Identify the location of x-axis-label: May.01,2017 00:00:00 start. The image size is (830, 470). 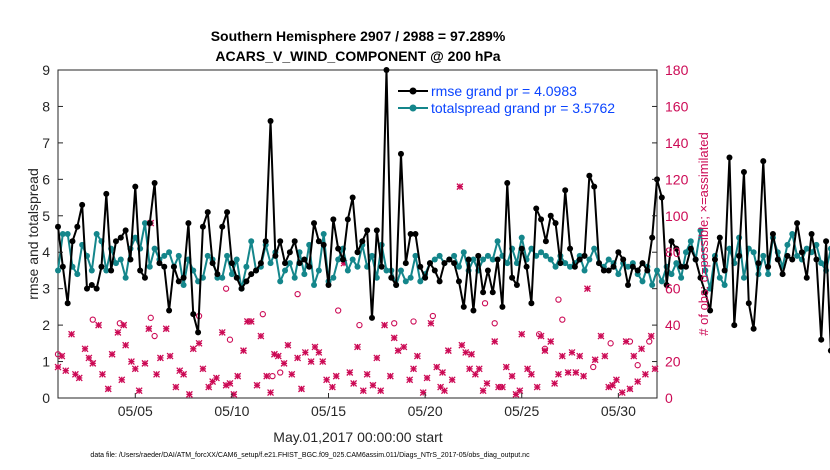
(358, 437).